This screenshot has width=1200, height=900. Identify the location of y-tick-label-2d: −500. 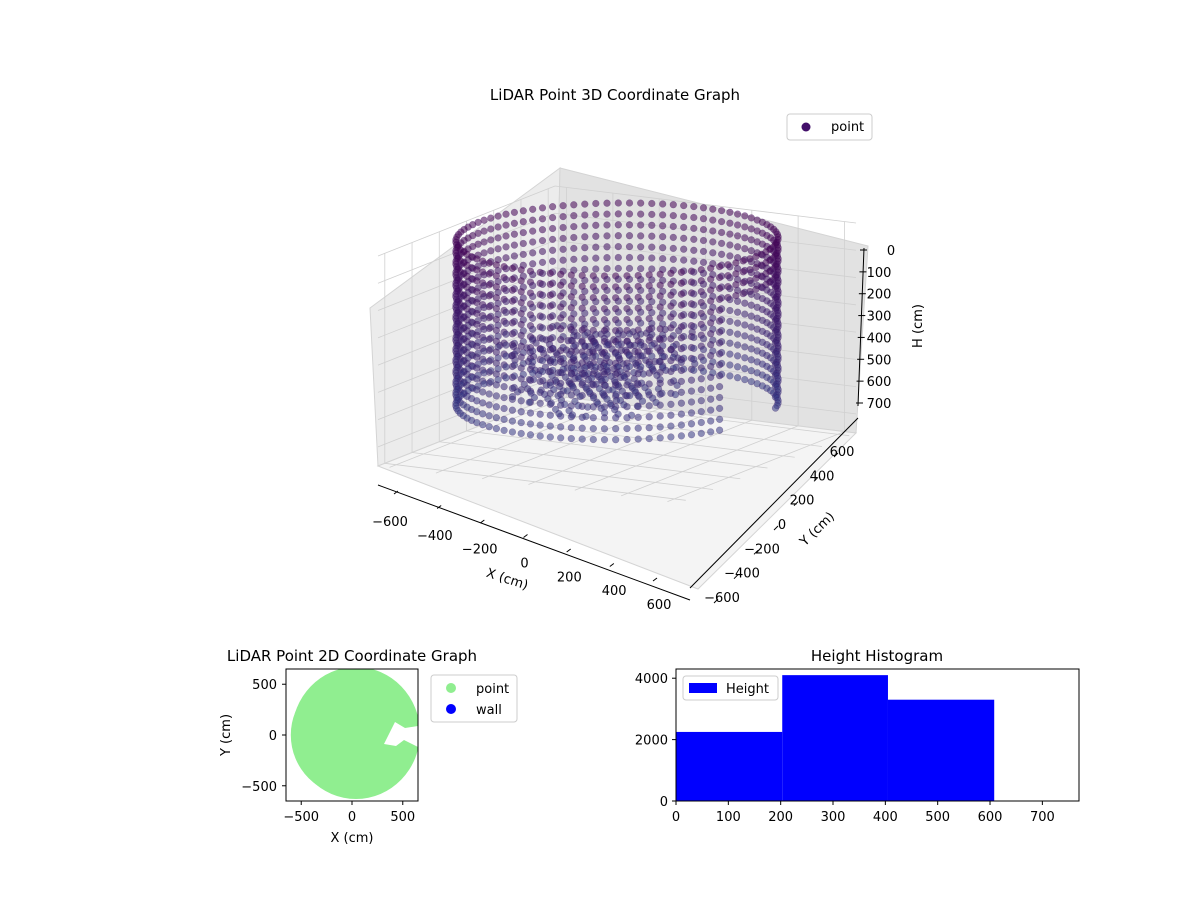
(259, 787).